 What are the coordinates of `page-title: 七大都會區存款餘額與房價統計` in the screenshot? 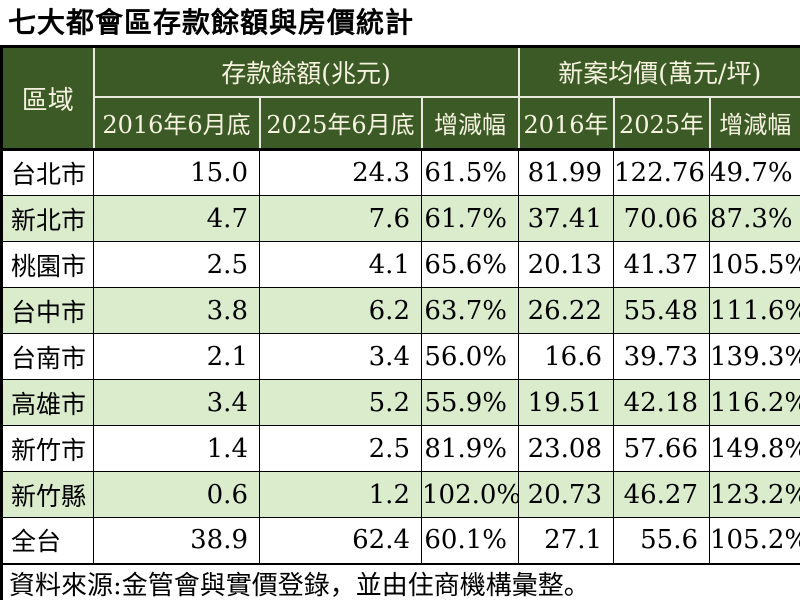 It's located at (211, 22).